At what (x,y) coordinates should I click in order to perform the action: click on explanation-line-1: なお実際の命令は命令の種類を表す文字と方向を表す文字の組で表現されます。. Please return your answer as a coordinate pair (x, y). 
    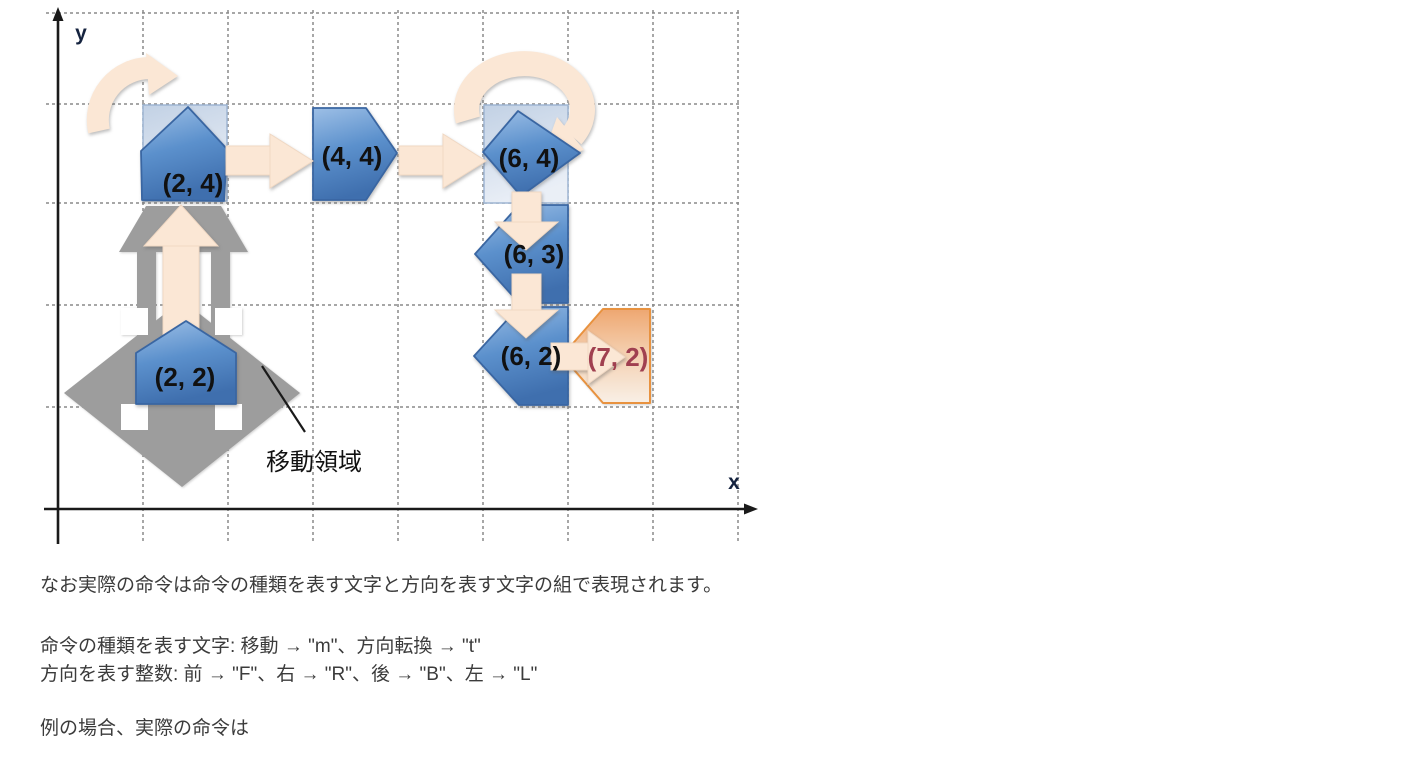
    Looking at the image, I should click on (381, 585).